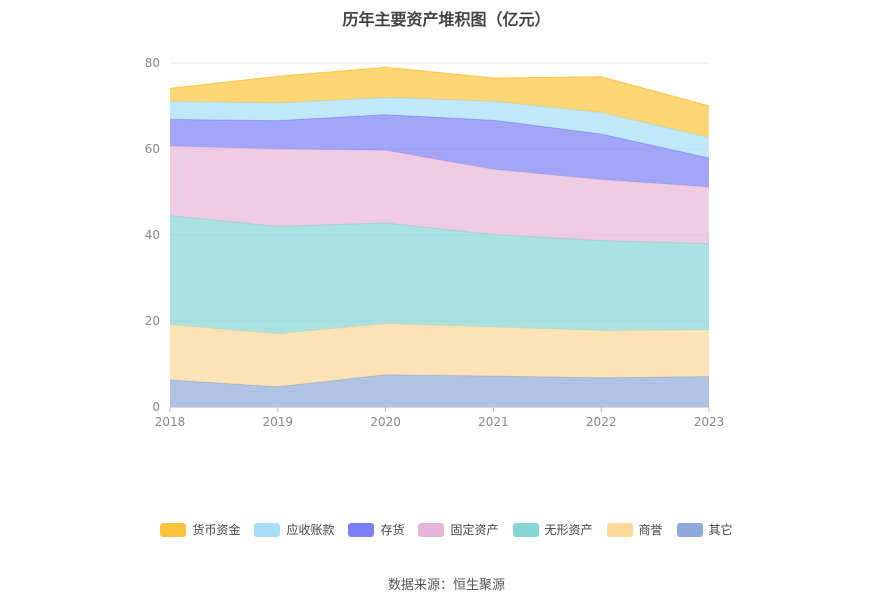 The height and width of the screenshot is (603, 893). I want to click on legend-item: 其它, so click(704, 529).